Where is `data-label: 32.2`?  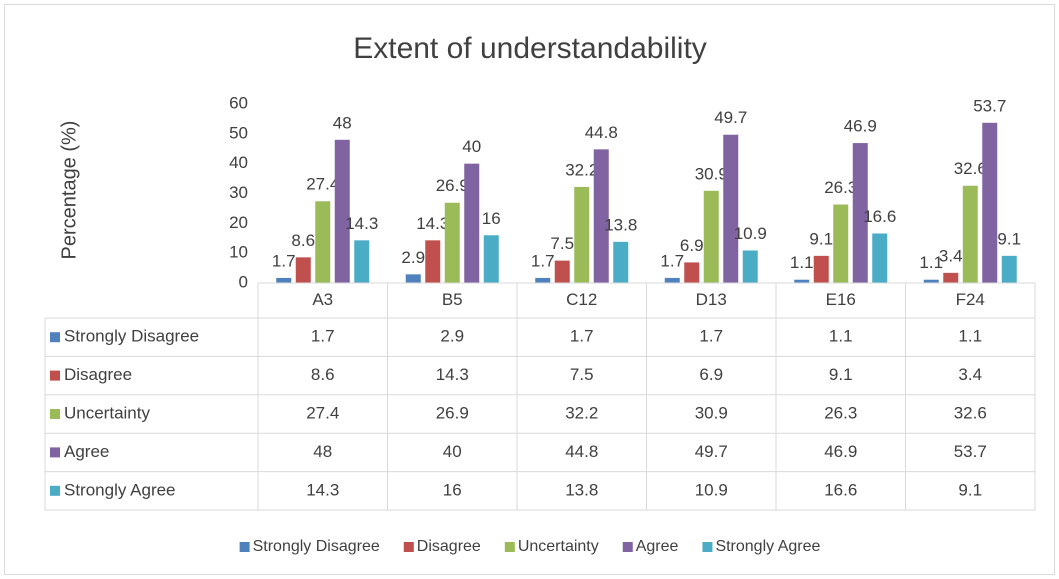 data-label: 32.2 is located at coordinates (581, 169).